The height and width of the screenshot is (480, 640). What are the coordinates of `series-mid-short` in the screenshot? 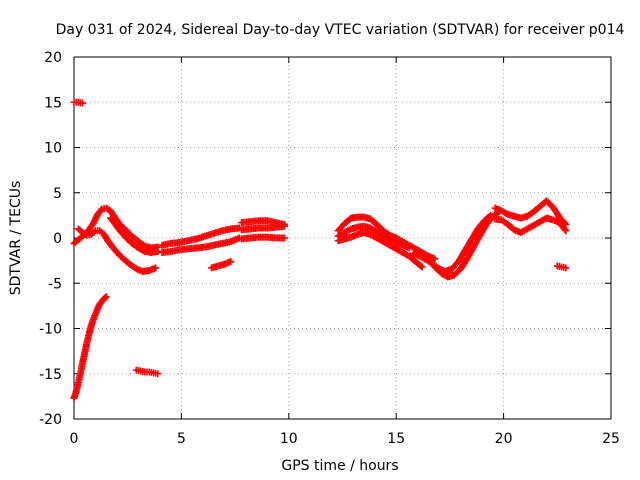 It's located at (221, 265).